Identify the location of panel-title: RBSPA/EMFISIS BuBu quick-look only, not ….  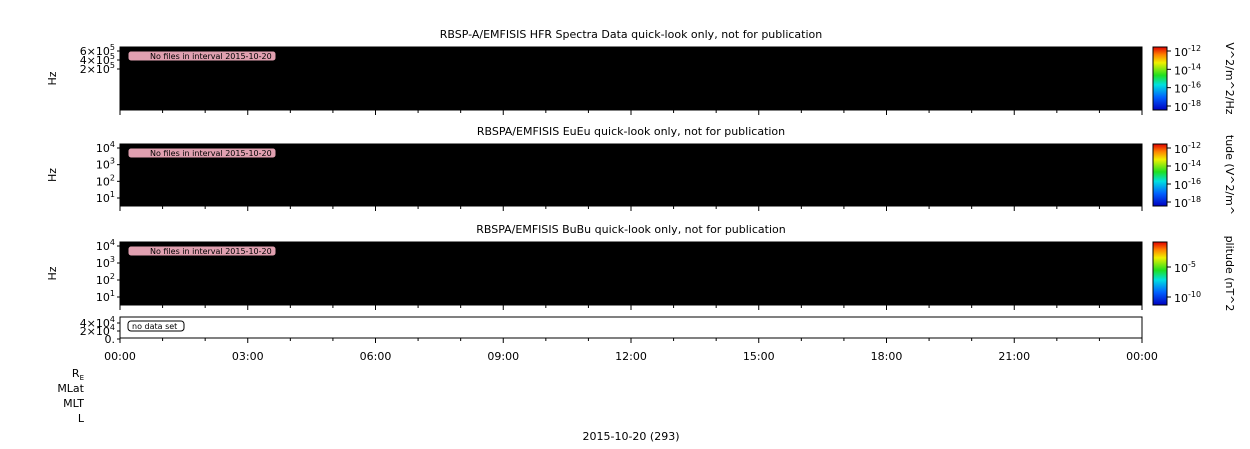
(631, 229).